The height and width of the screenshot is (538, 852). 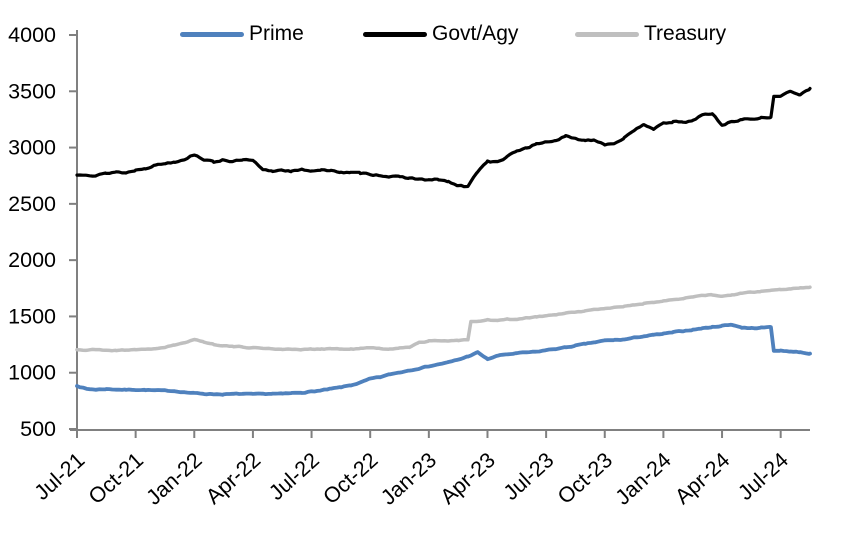 I want to click on x-tick-label: Jan-22, so click(x=174, y=479).